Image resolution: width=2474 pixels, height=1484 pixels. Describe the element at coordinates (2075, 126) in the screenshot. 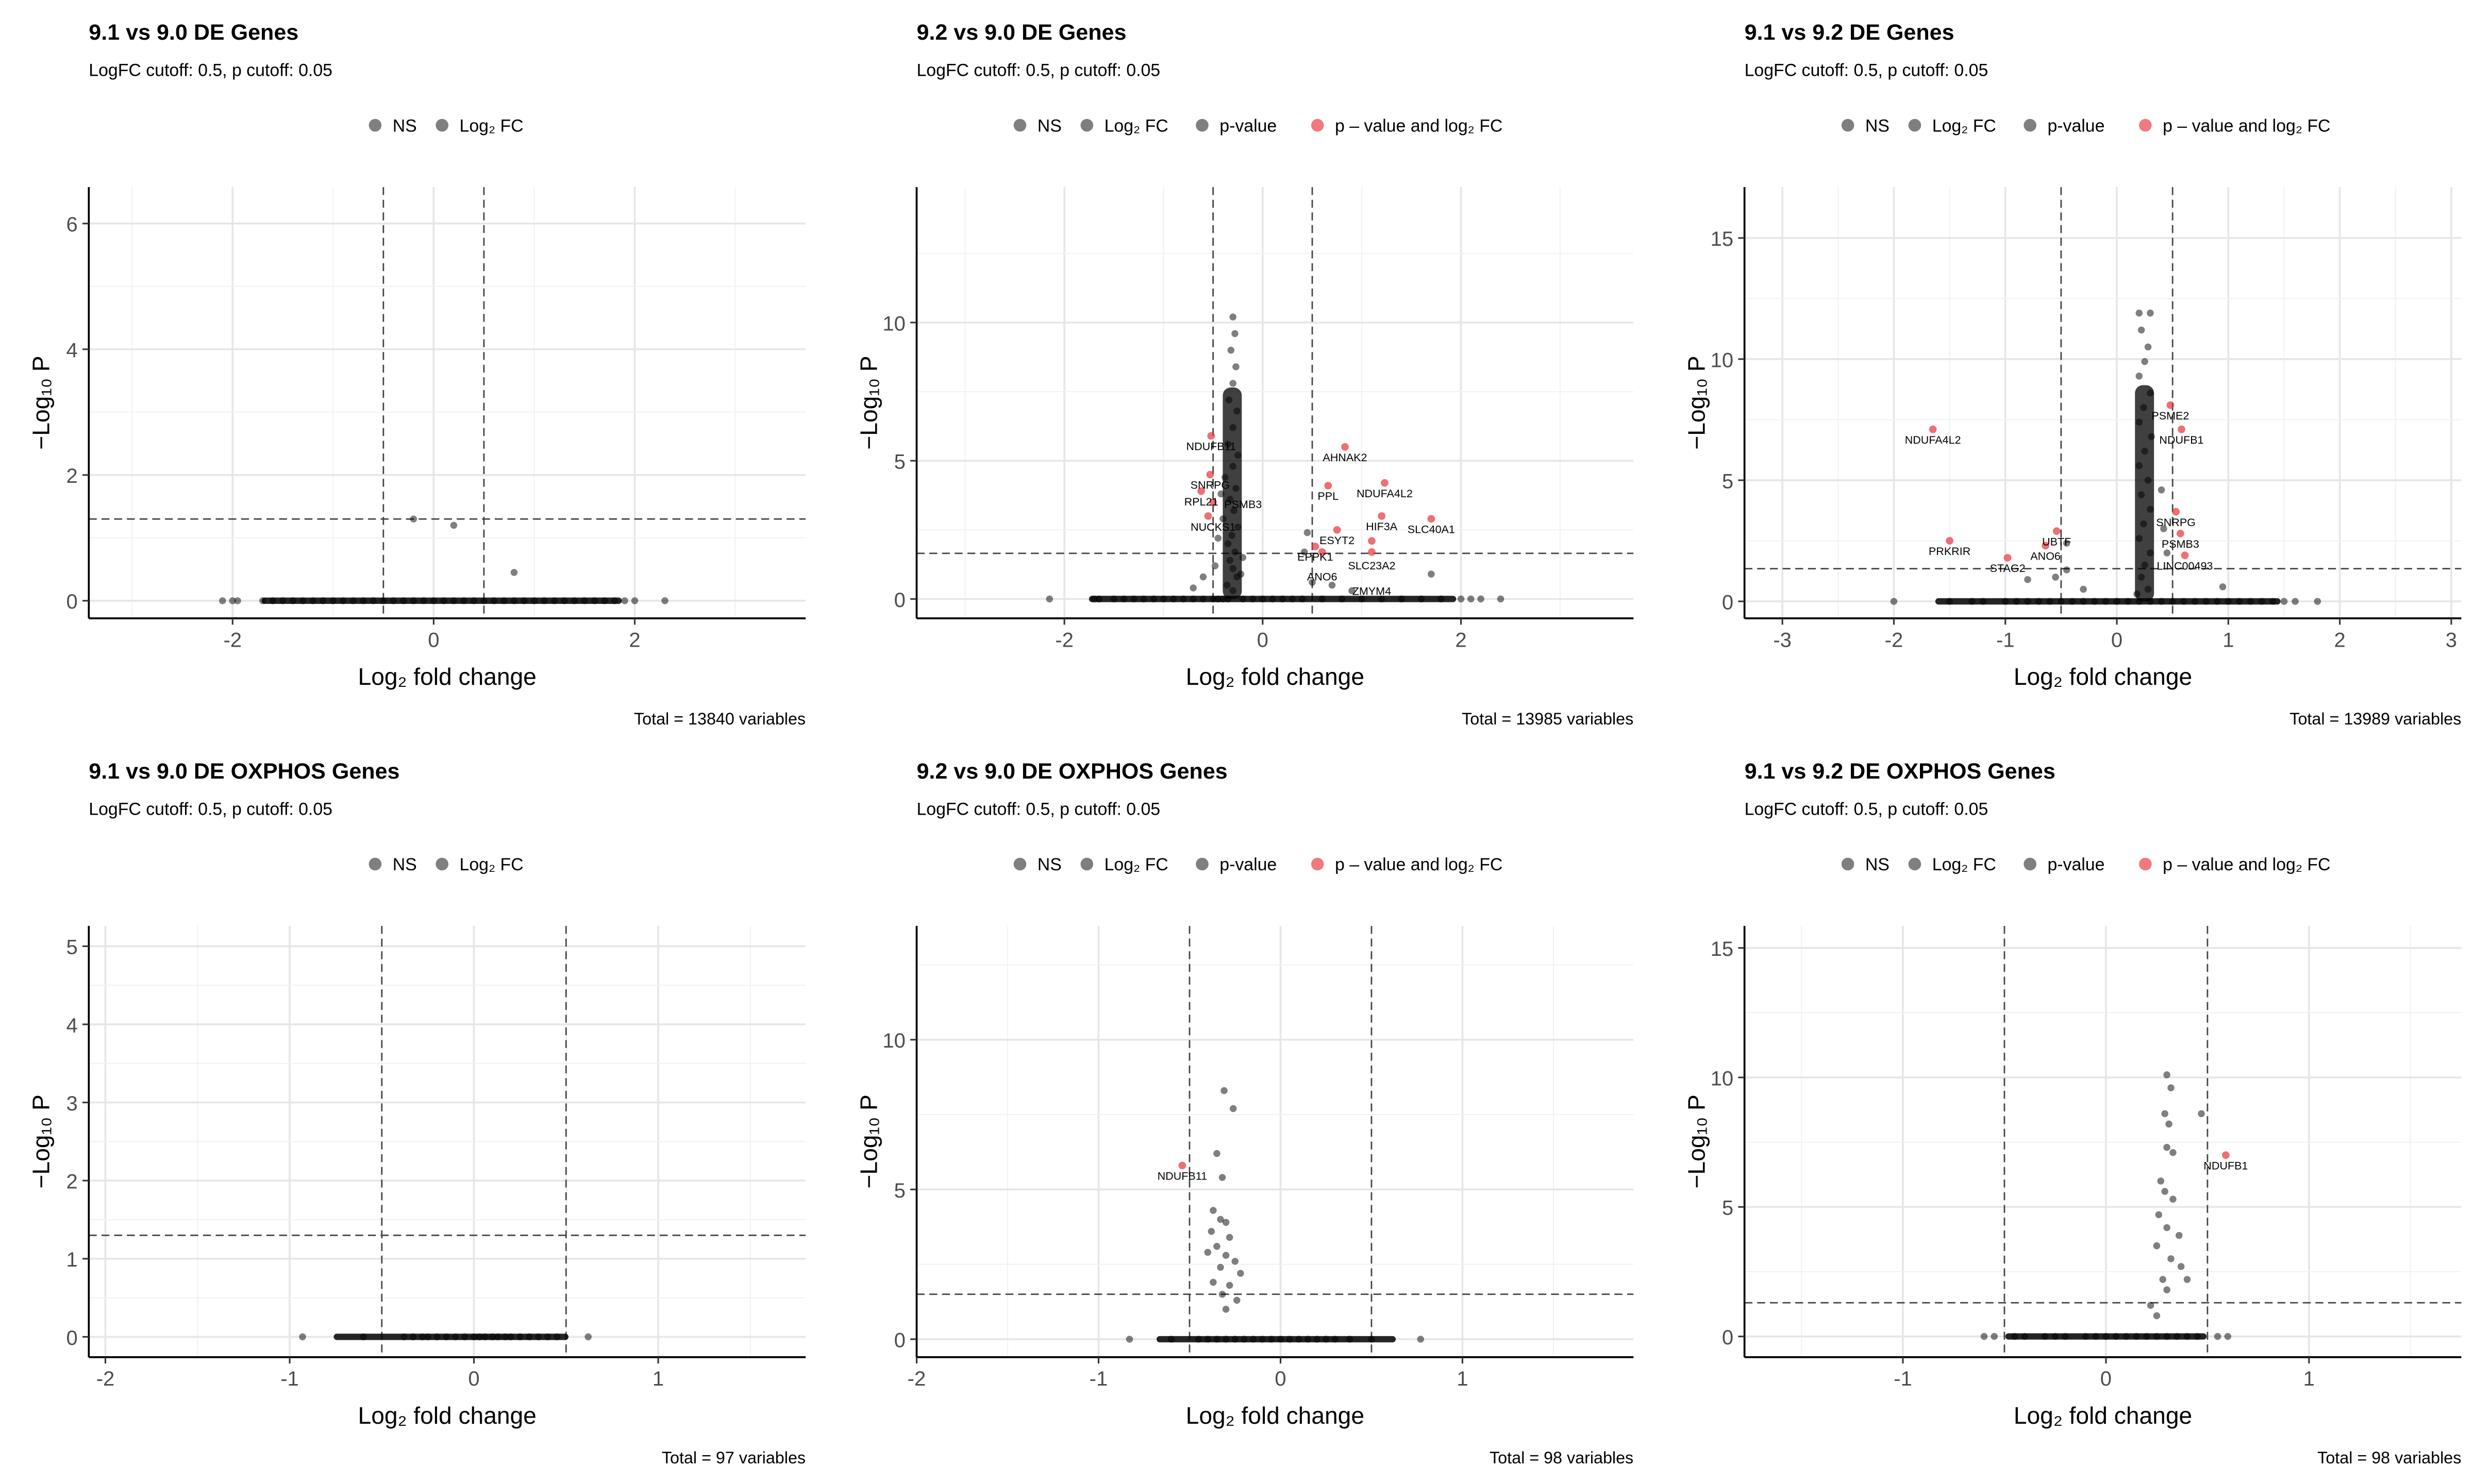

I see `legend-label: p-value` at that location.